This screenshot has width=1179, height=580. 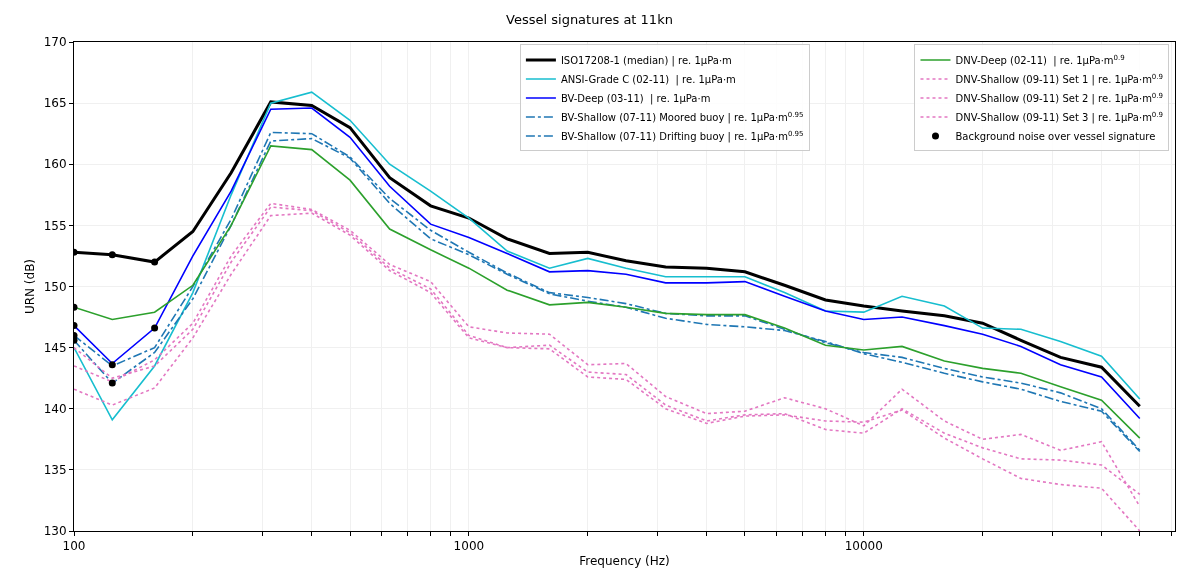 What do you see at coordinates (55, 408) in the screenshot?
I see `y-tick-label: 140` at bounding box center [55, 408].